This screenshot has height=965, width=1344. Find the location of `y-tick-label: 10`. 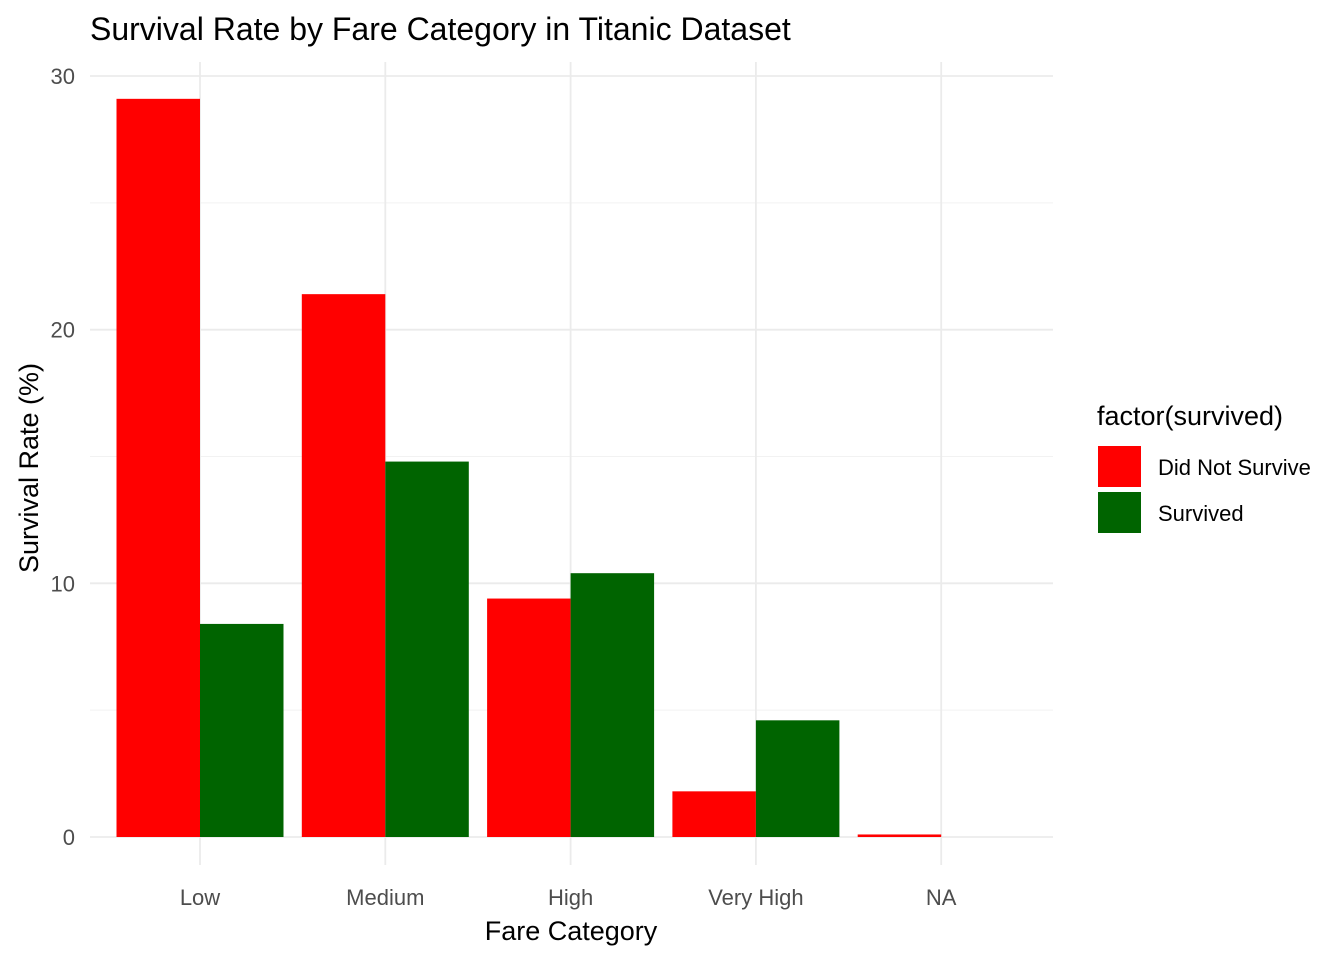

y-tick-label: 10 is located at coordinates (63, 583).